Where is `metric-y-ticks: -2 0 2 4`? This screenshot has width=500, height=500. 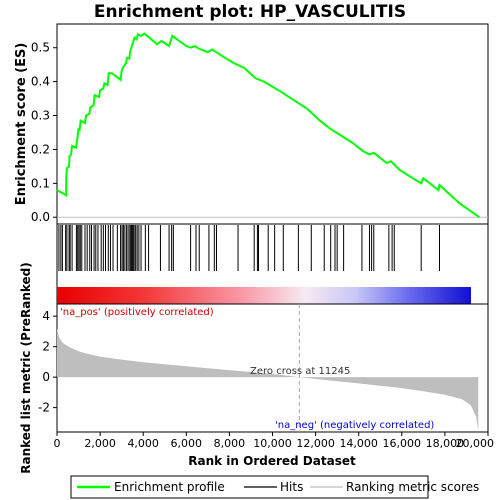 metric-y-ticks: -2 0 2 4 is located at coordinates (47, 362).